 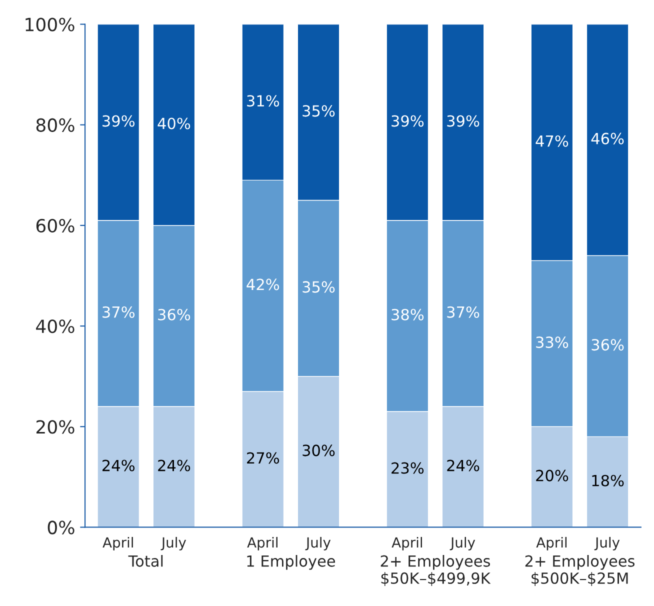 I want to click on text: 2+ Employees $50K–$499,9K, so click(x=435, y=570).